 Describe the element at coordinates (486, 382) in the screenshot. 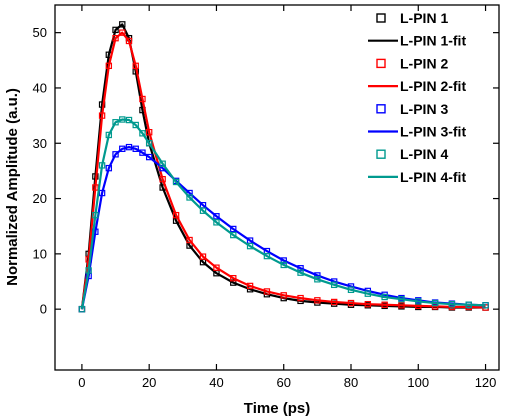

I see `x-tick-label: 120` at that location.